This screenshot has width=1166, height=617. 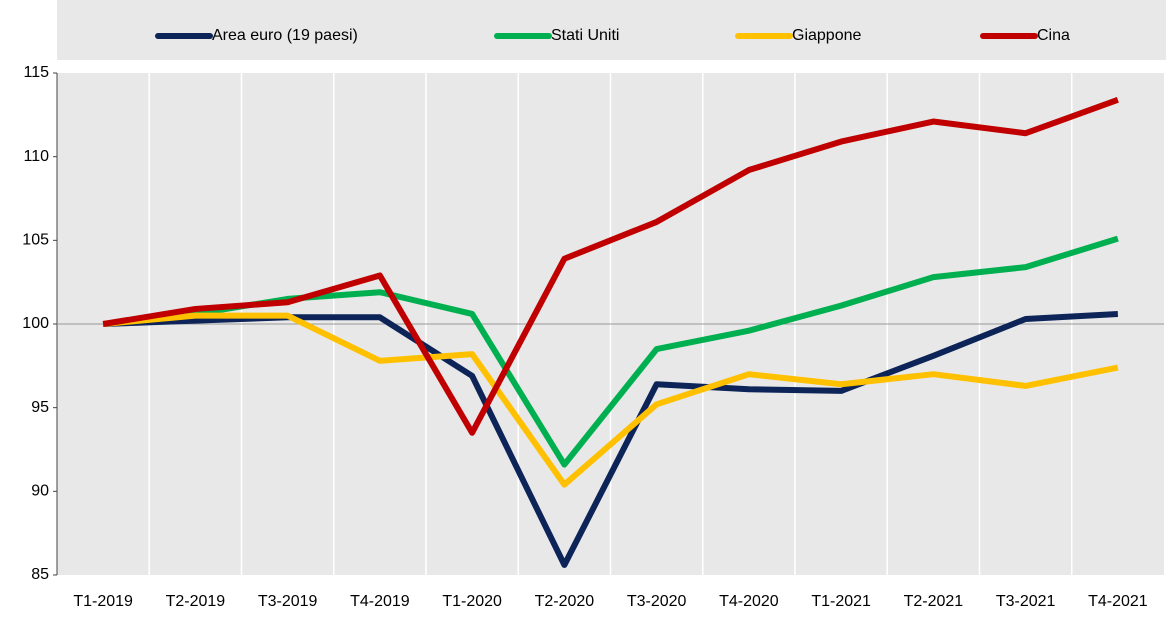 What do you see at coordinates (35, 240) in the screenshot?
I see `y-tick-label: 105` at bounding box center [35, 240].